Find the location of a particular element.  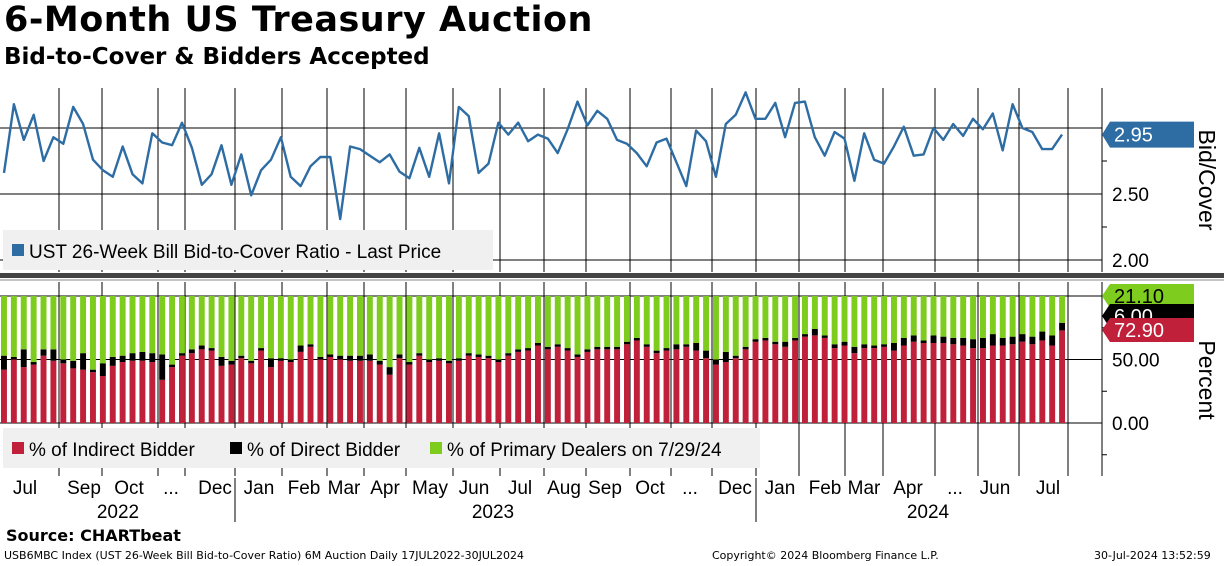

chart-title: 6-Month US Treasury Auction is located at coordinates (298, 20).